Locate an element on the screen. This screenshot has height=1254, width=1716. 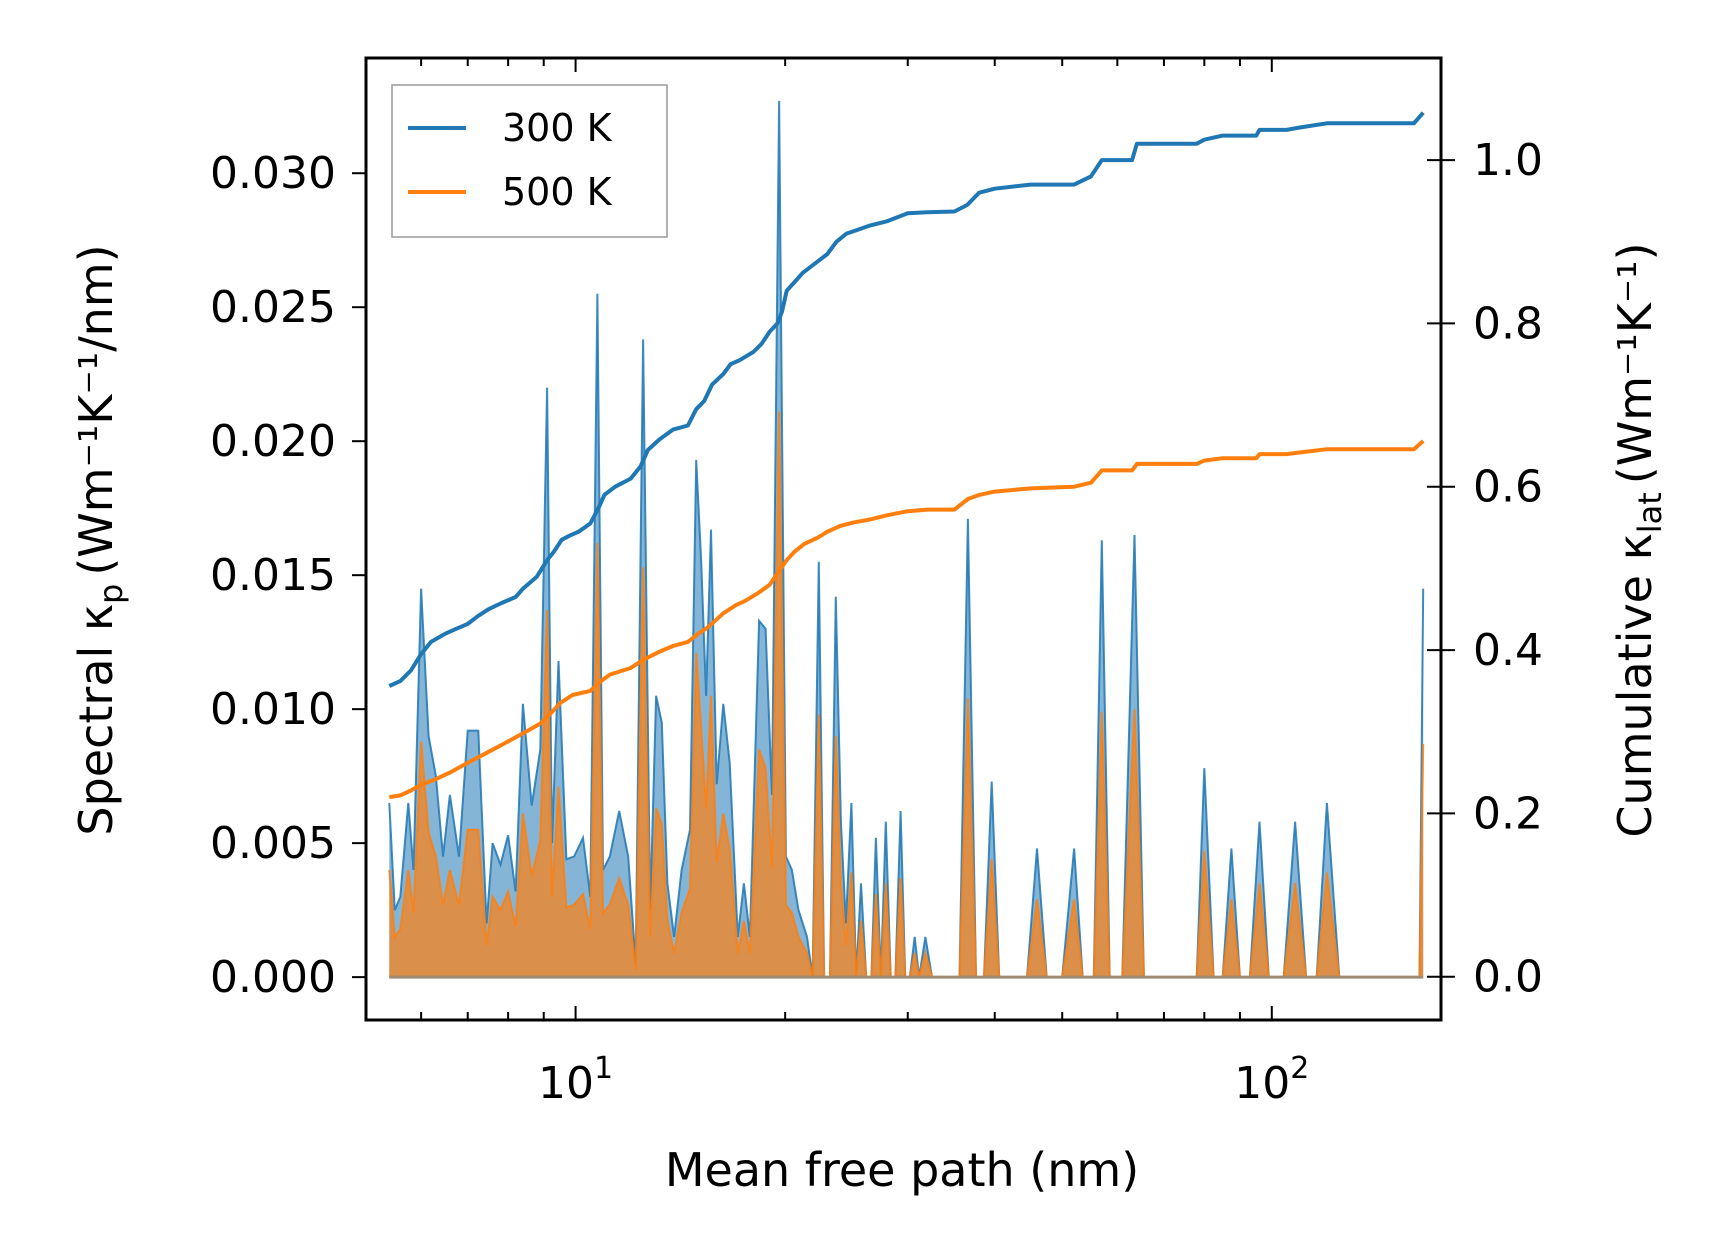
right-y-tick-label: 1.0 is located at coordinates (1508, 160).